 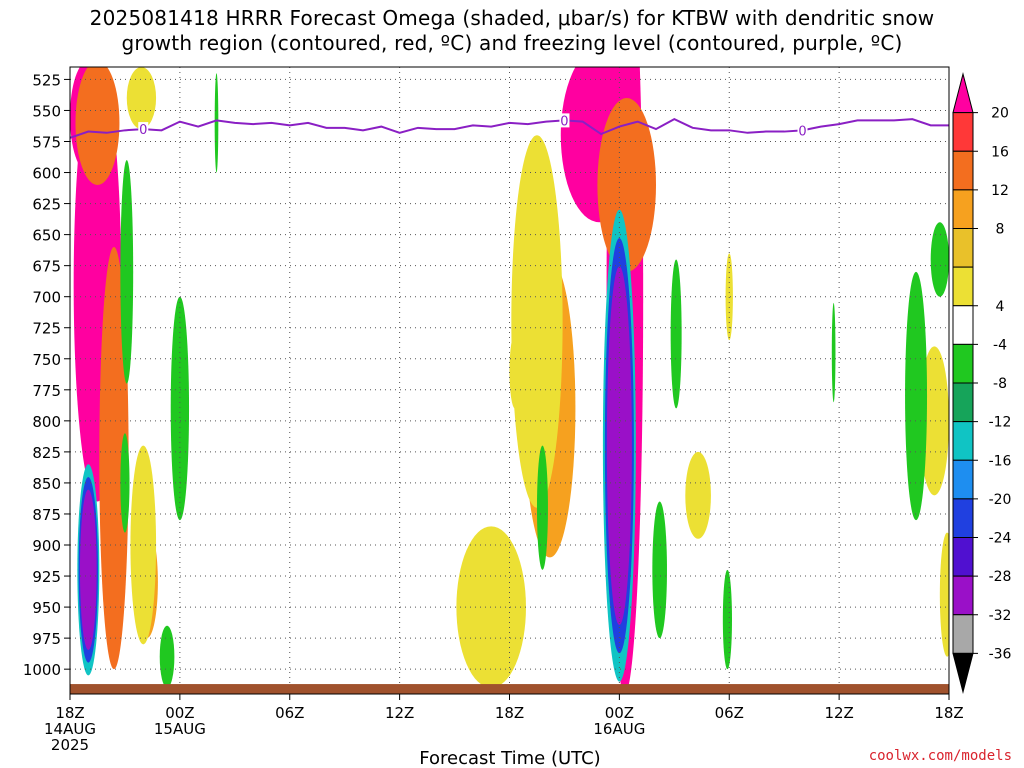 I want to click on y-tick-label-875: 875, so click(x=46, y=515).